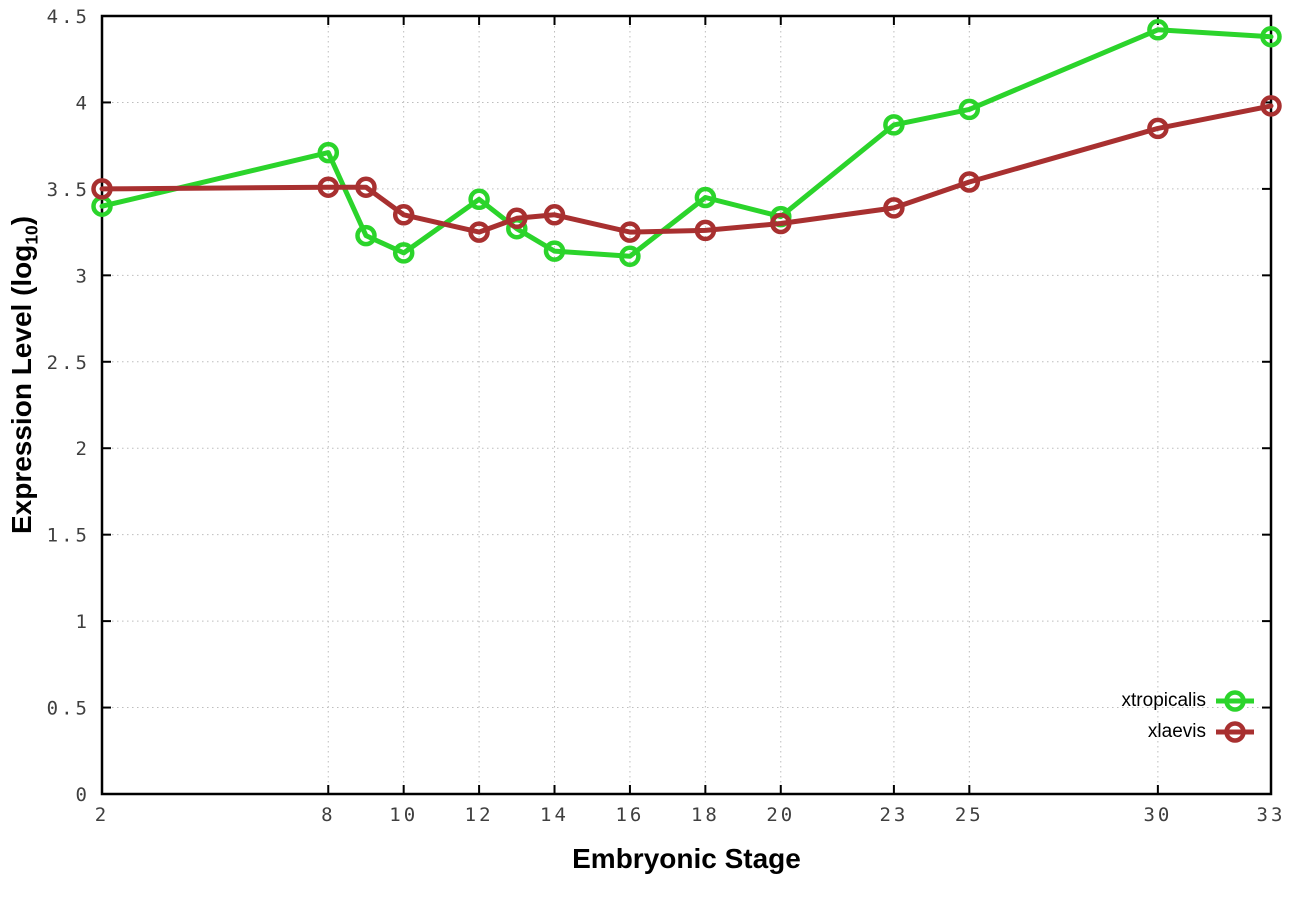 The image size is (1296, 907). Describe the element at coordinates (1163, 700) in the screenshot. I see `legend-label-xtropicalis: xtropicalis` at that location.